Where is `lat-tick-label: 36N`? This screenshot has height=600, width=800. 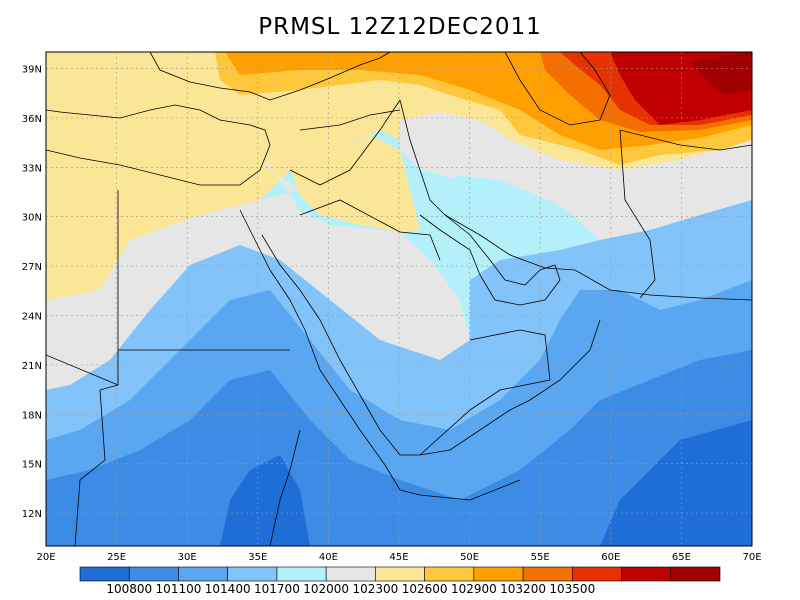
lat-tick-label: 36N is located at coordinates (32, 119).